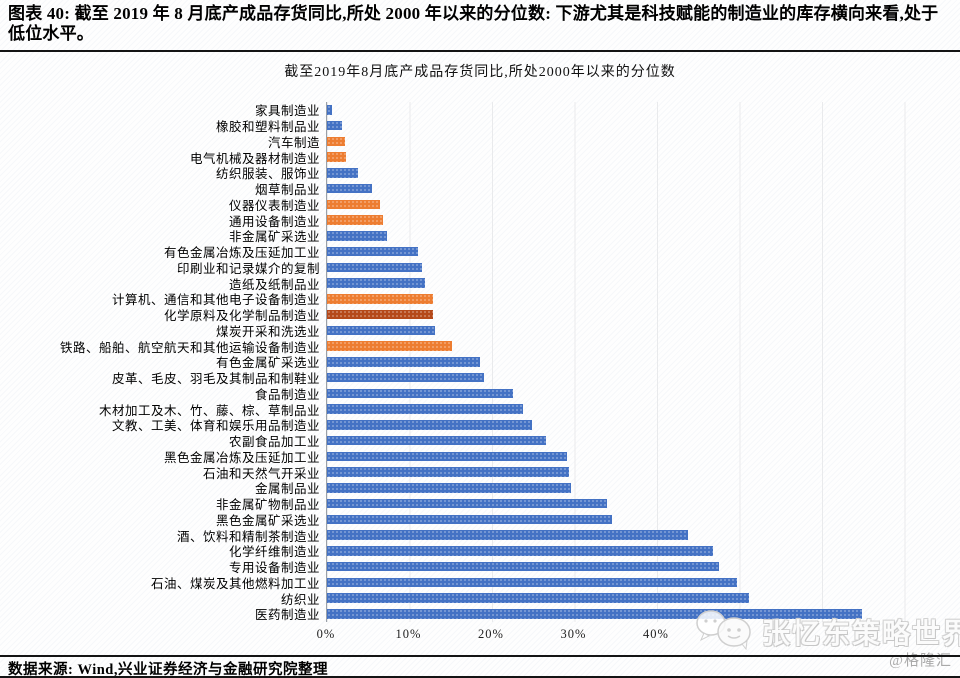  Describe the element at coordinates (241, 457) in the screenshot. I see `category-label: 黑色金属冶炼及压延加工业` at that location.